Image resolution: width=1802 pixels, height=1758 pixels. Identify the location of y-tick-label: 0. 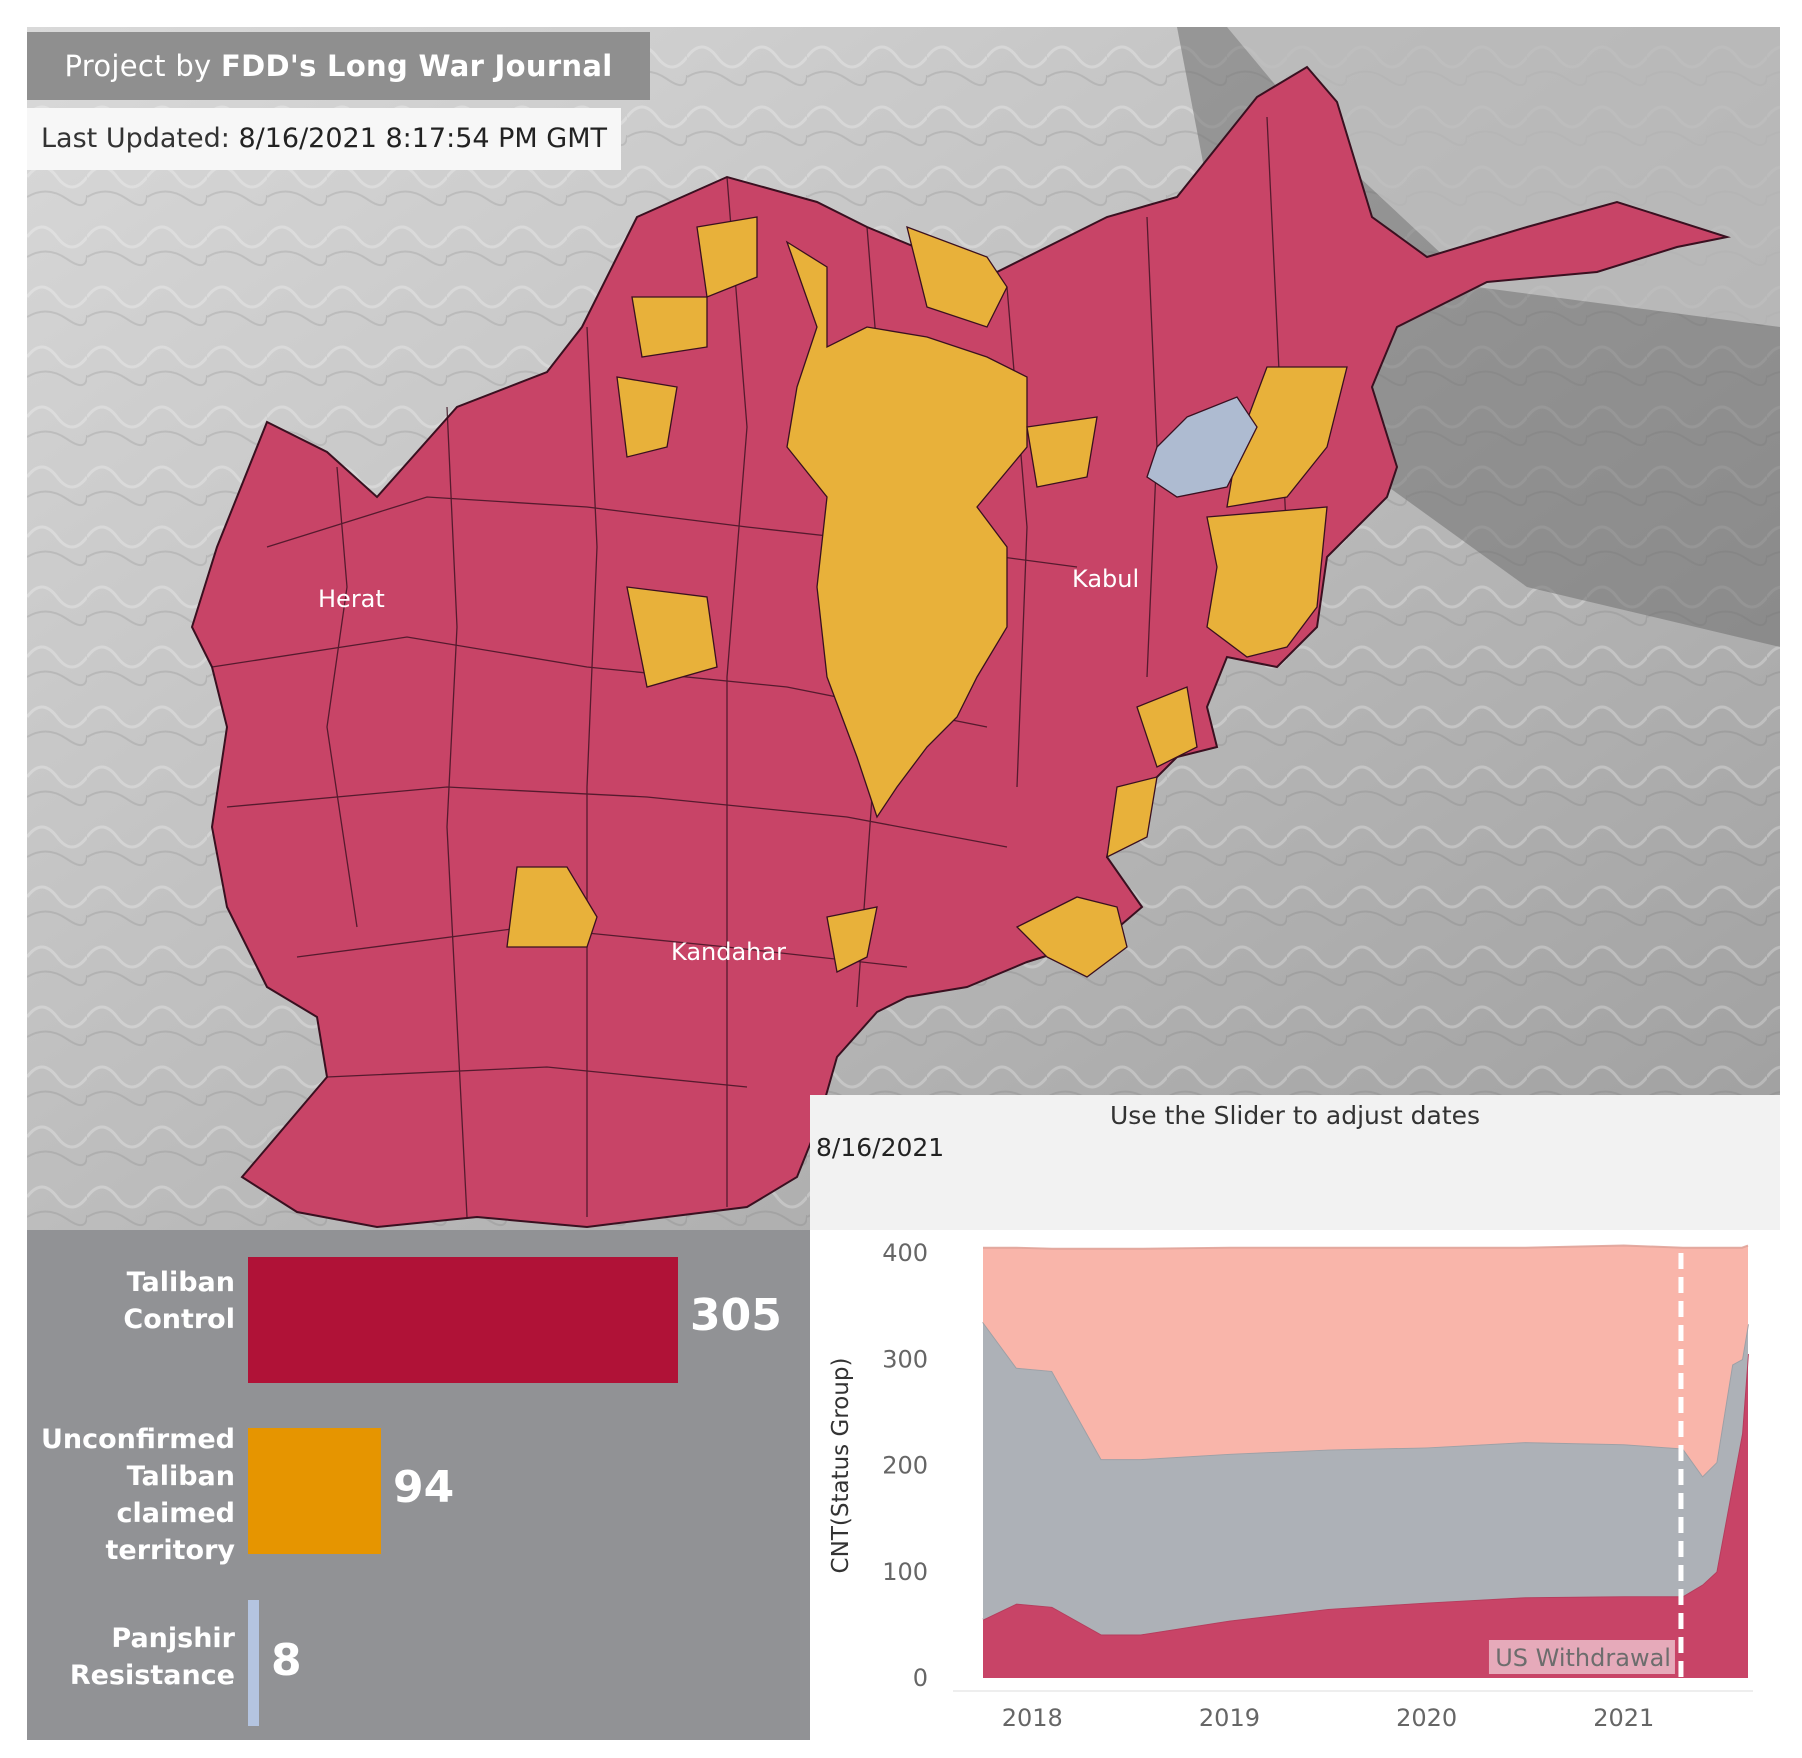
(920, 1678).